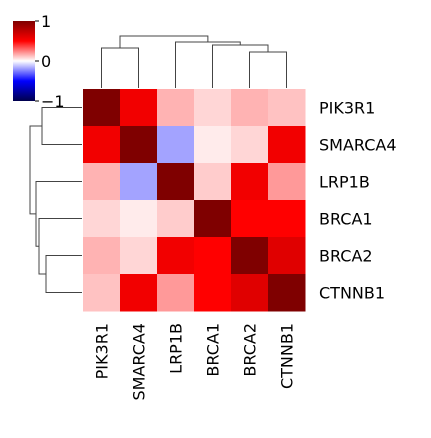 This screenshot has width=431, height=438. What do you see at coordinates (102, 108) in the screenshot?
I see `cell-pik3r1-pik3r1` at bounding box center [102, 108].